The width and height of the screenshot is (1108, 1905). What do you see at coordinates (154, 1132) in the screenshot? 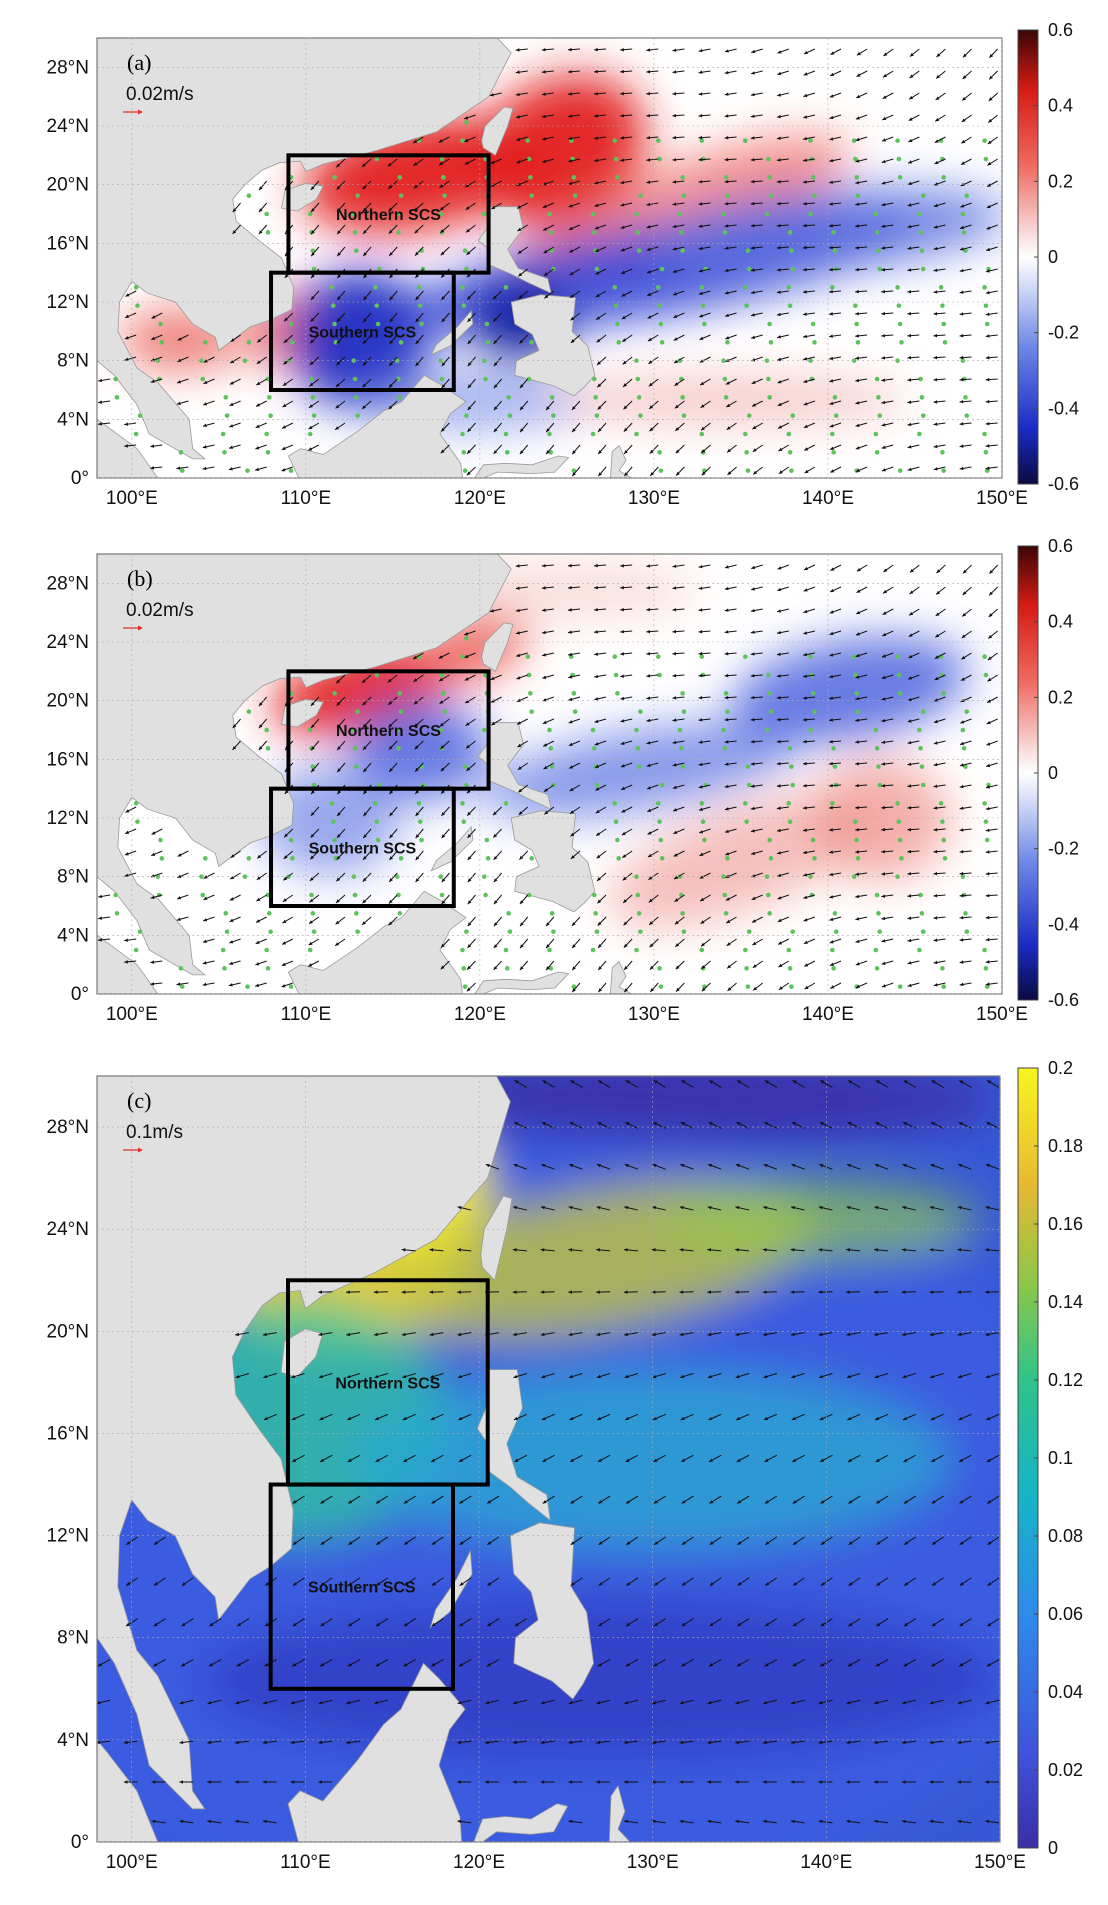
I see `scale-label: 0.1m/s` at bounding box center [154, 1132].